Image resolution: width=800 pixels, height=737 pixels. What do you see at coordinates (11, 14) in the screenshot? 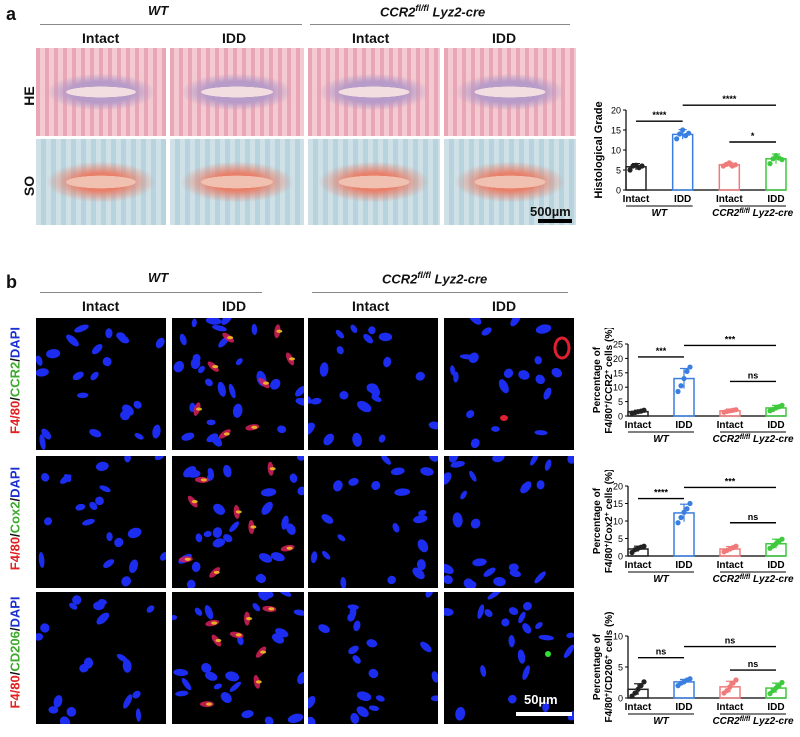
I see `panel-a-label: a` at bounding box center [11, 14].